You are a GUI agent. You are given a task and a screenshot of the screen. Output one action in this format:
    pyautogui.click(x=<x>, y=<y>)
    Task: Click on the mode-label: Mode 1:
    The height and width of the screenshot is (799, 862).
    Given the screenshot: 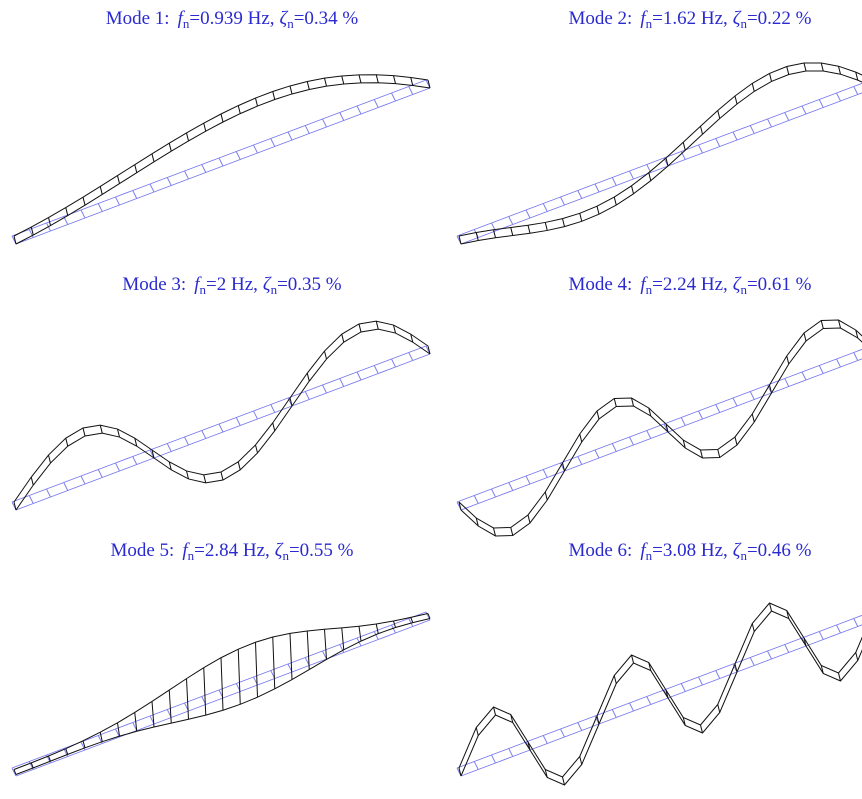 What is the action you would take?
    pyautogui.click(x=138, y=18)
    